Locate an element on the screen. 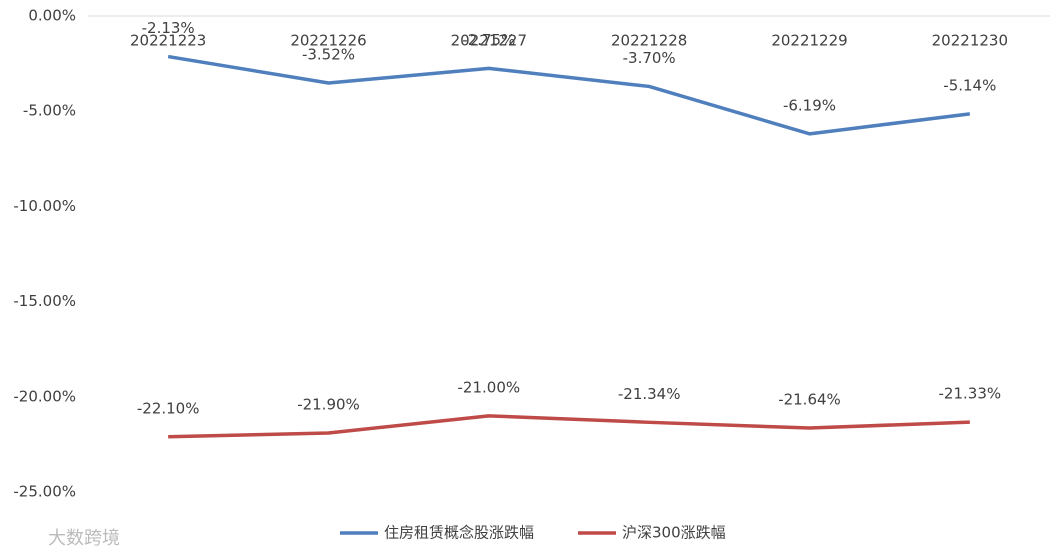 This screenshot has width=1063, height=557. x-tick-label: 20221227 is located at coordinates (489, 41).